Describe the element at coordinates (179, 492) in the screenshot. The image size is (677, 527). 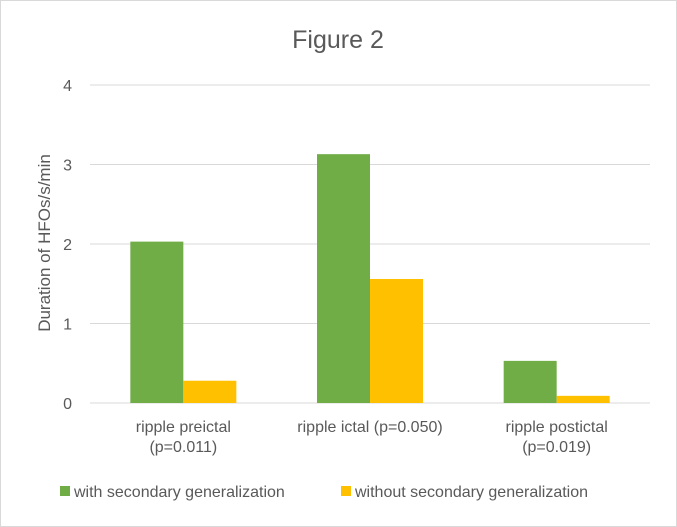
I see `legend-label: with secondary generalization` at that location.